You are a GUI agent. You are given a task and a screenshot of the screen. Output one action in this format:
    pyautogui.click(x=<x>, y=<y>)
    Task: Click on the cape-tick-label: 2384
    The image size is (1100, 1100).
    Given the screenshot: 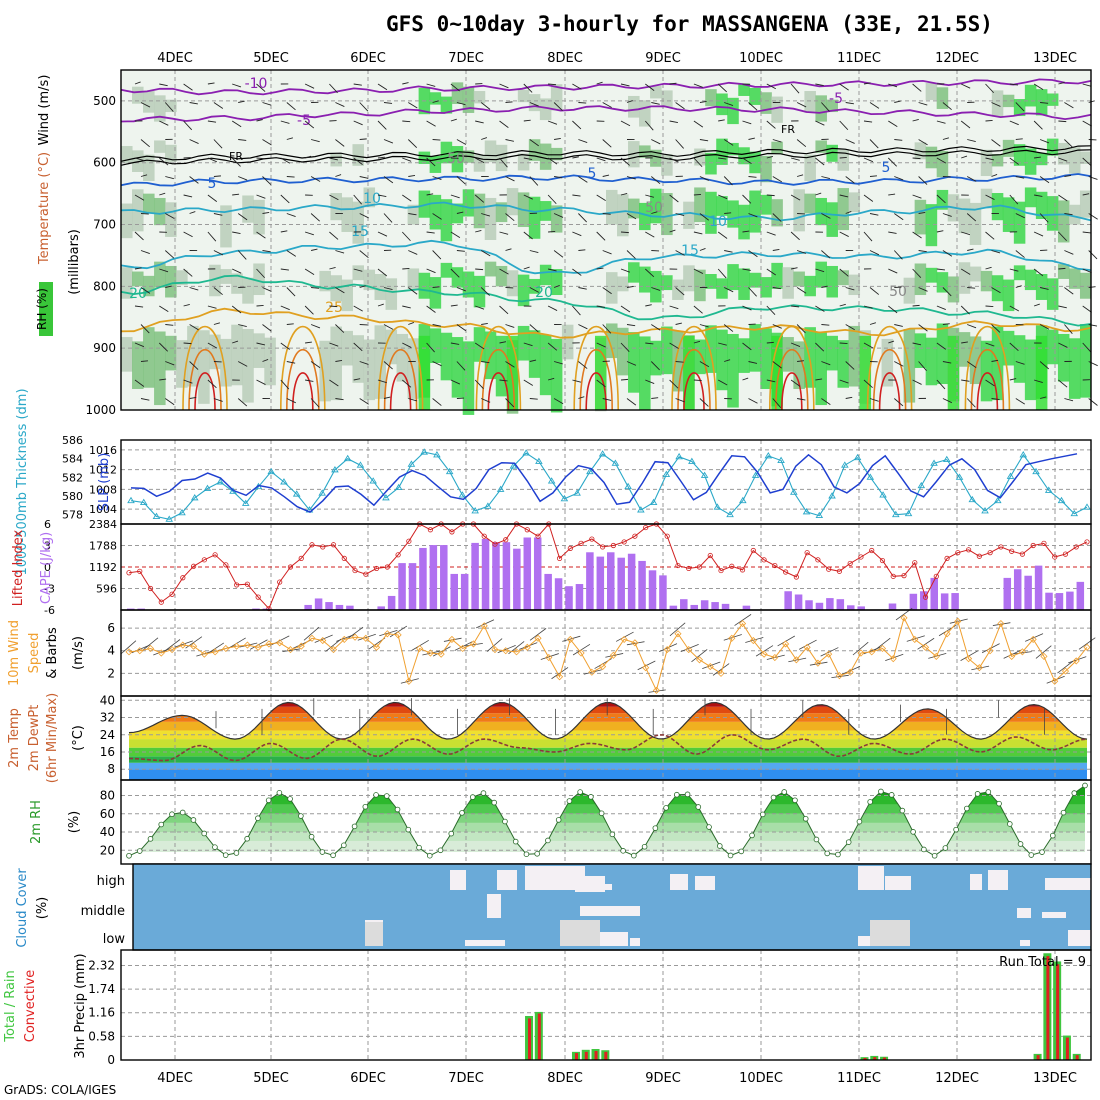 What is the action you would take?
    pyautogui.click(x=103, y=524)
    